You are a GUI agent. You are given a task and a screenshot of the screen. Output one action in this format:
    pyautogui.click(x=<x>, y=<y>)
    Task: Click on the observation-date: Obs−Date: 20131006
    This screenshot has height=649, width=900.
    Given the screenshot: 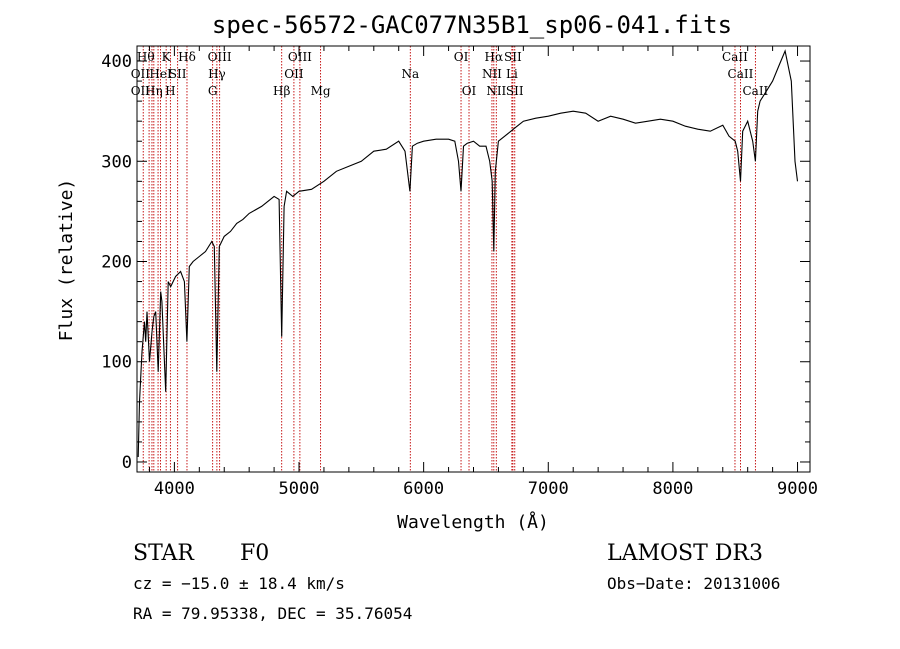 What is the action you would take?
    pyautogui.click(x=693, y=583)
    